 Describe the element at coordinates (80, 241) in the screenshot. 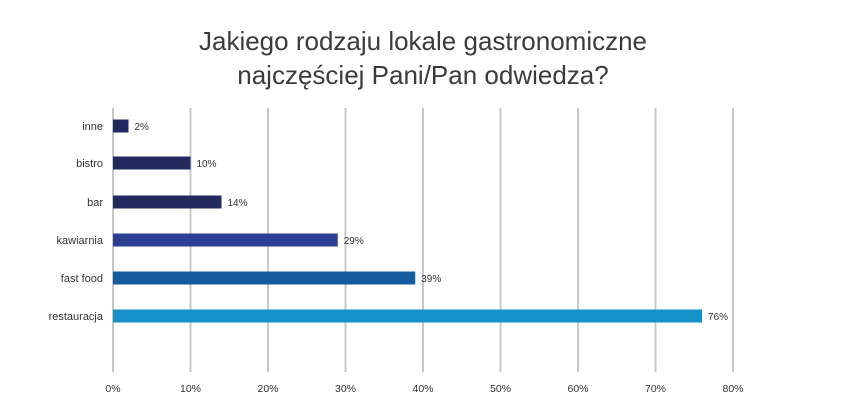

I see `category-label-kawiarnia: kawiarnia` at that location.